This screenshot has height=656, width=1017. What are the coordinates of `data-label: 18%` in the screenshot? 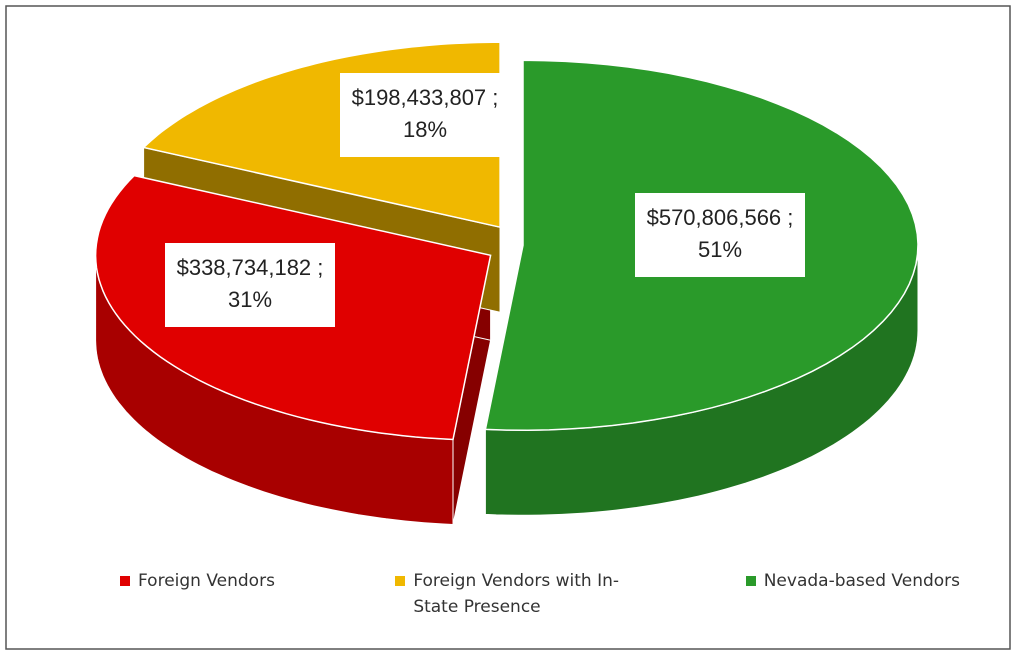 It's located at (425, 129).